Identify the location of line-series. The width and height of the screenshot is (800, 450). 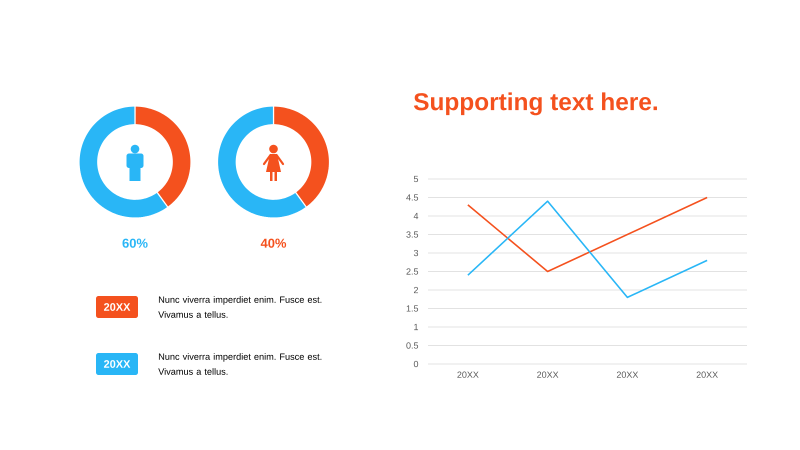
(587, 249).